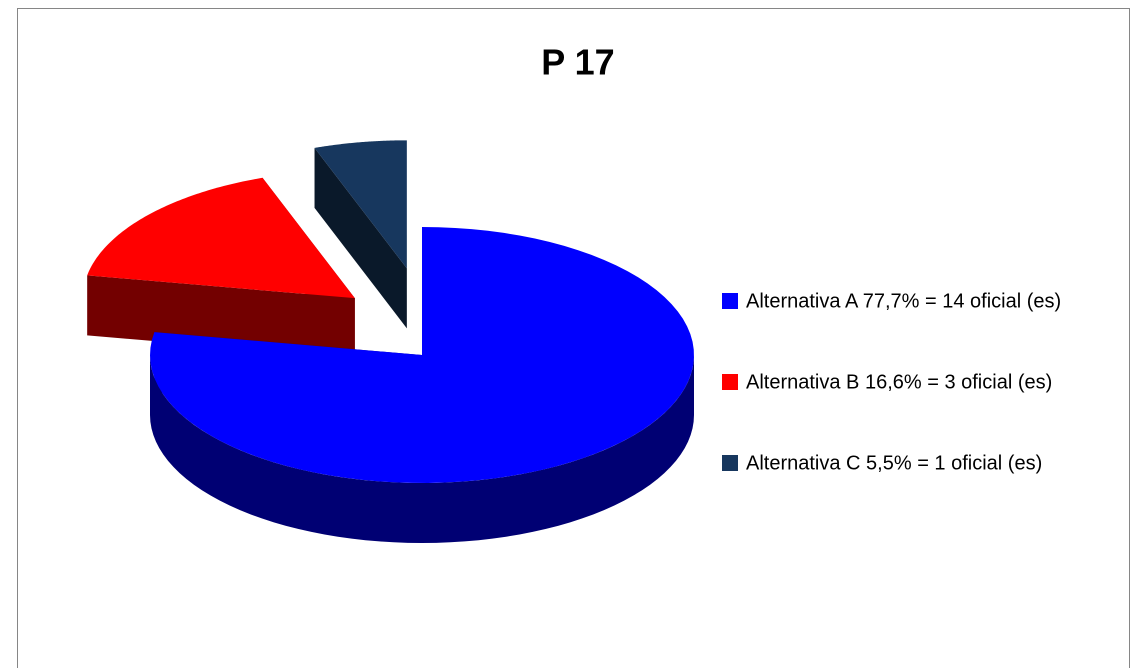 This screenshot has width=1139, height=668. I want to click on slice-side, so click(422, 449).